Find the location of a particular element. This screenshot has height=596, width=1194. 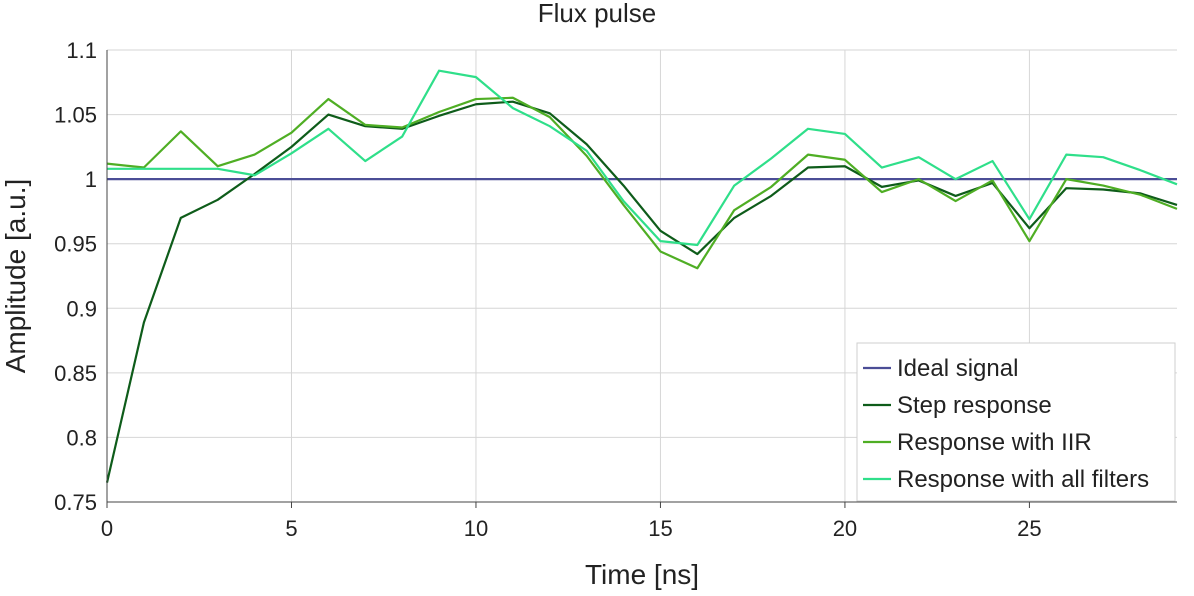

y-tick-label: 1 is located at coordinates (91, 179).